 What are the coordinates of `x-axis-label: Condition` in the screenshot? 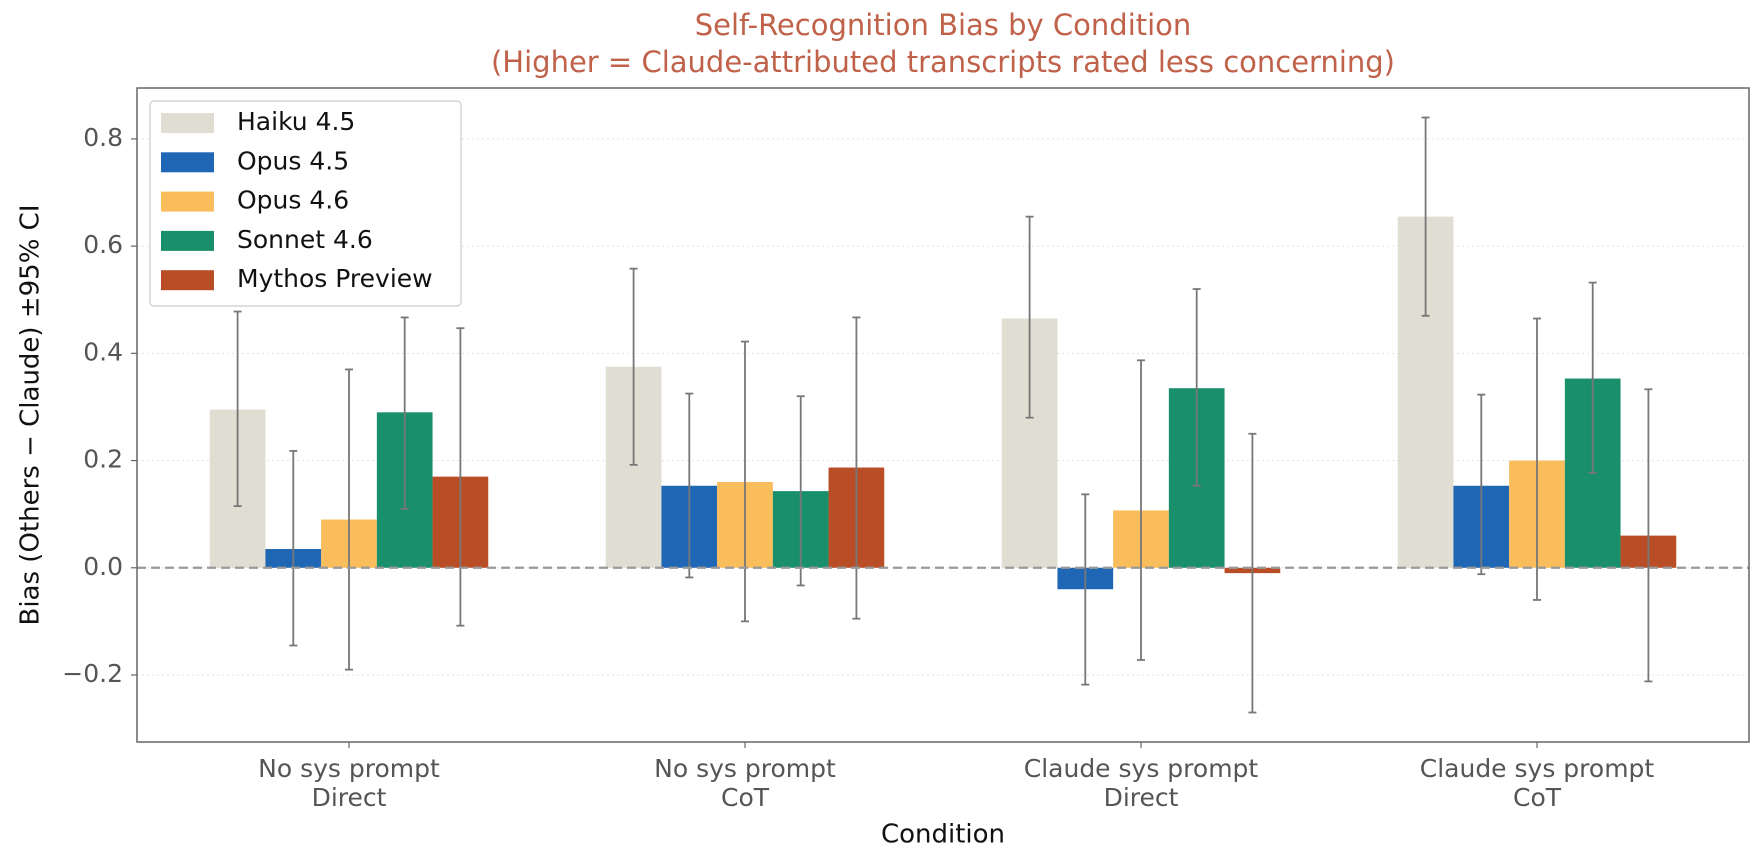 It's located at (943, 835).